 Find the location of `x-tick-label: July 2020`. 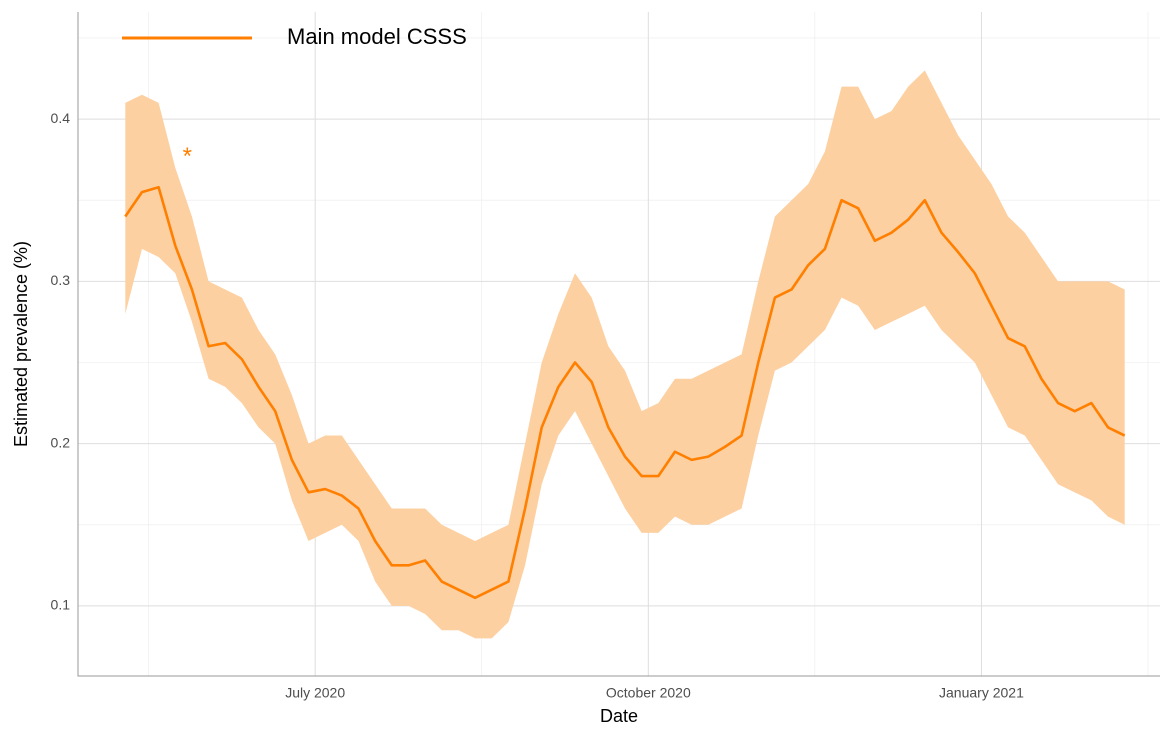

x-tick-label: July 2020 is located at coordinates (315, 693).